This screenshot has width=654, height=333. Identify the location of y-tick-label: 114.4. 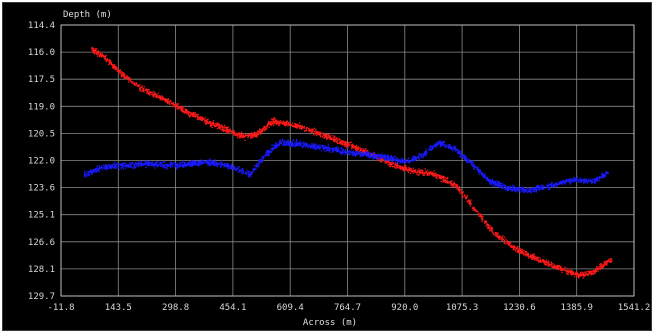
(41, 26).